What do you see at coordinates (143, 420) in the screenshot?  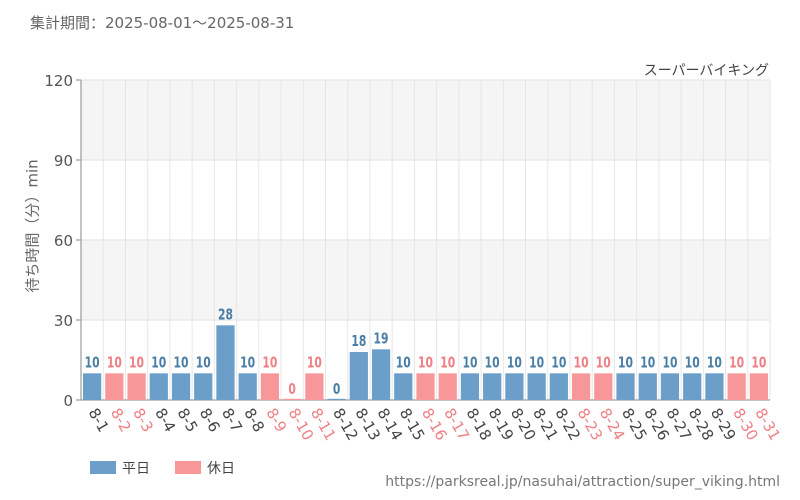 I see `x-tick-label: 8-3` at bounding box center [143, 420].